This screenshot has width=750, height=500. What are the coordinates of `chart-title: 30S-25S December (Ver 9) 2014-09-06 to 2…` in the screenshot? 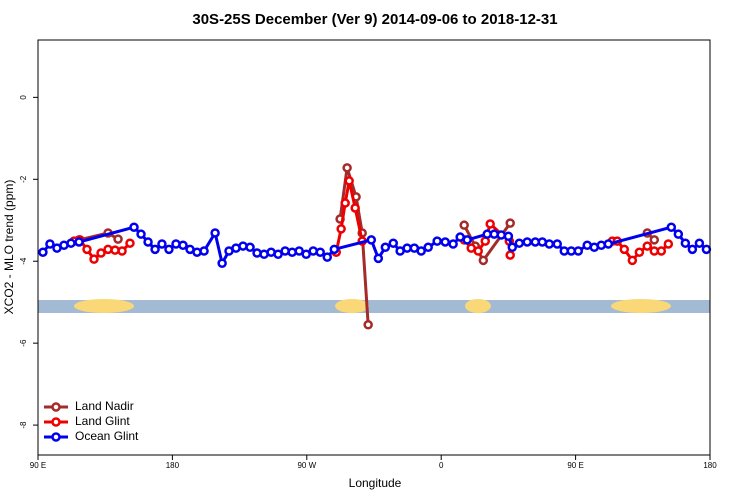 It's located at (374, 19).